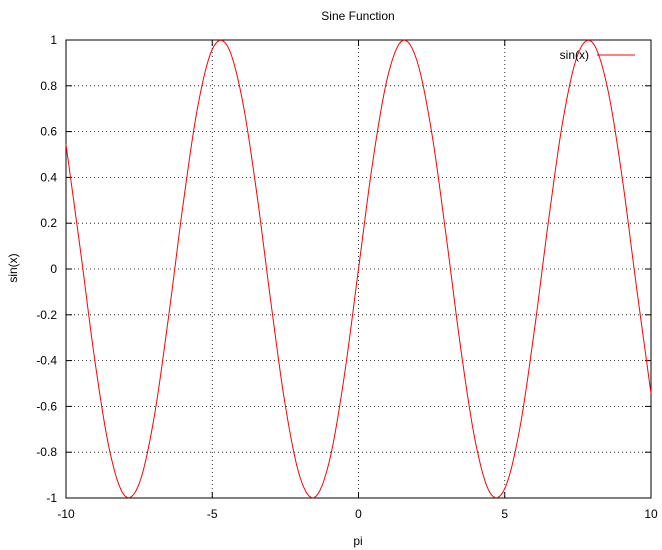 This screenshot has width=662, height=550. I want to click on y-tick-label: -0.8, so click(46, 452).